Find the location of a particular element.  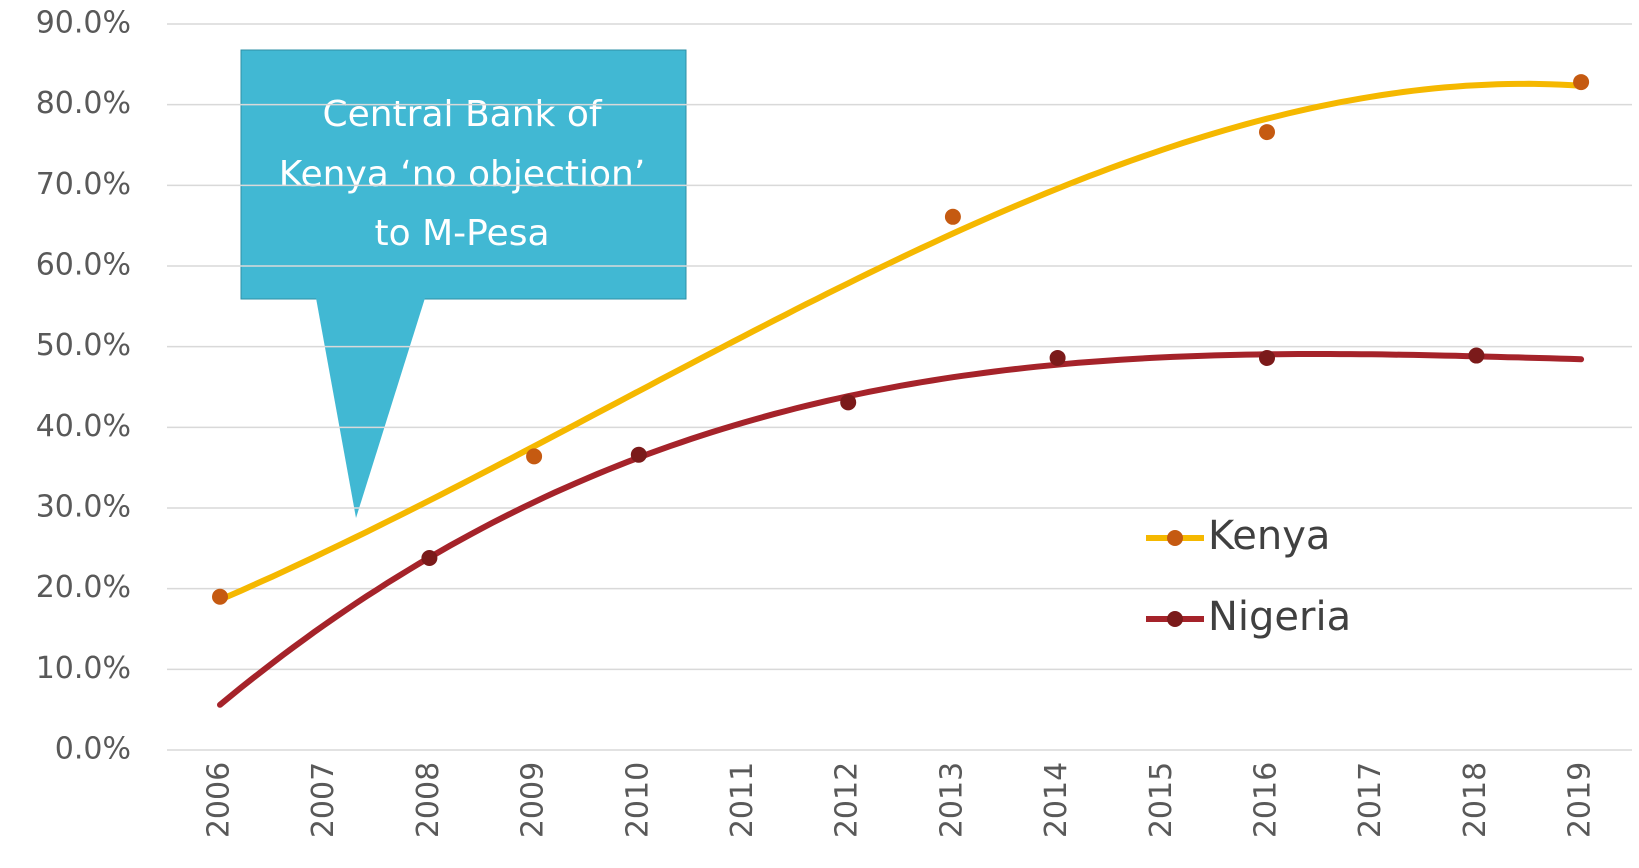

x-tick-label: 2011 is located at coordinates (742, 800).